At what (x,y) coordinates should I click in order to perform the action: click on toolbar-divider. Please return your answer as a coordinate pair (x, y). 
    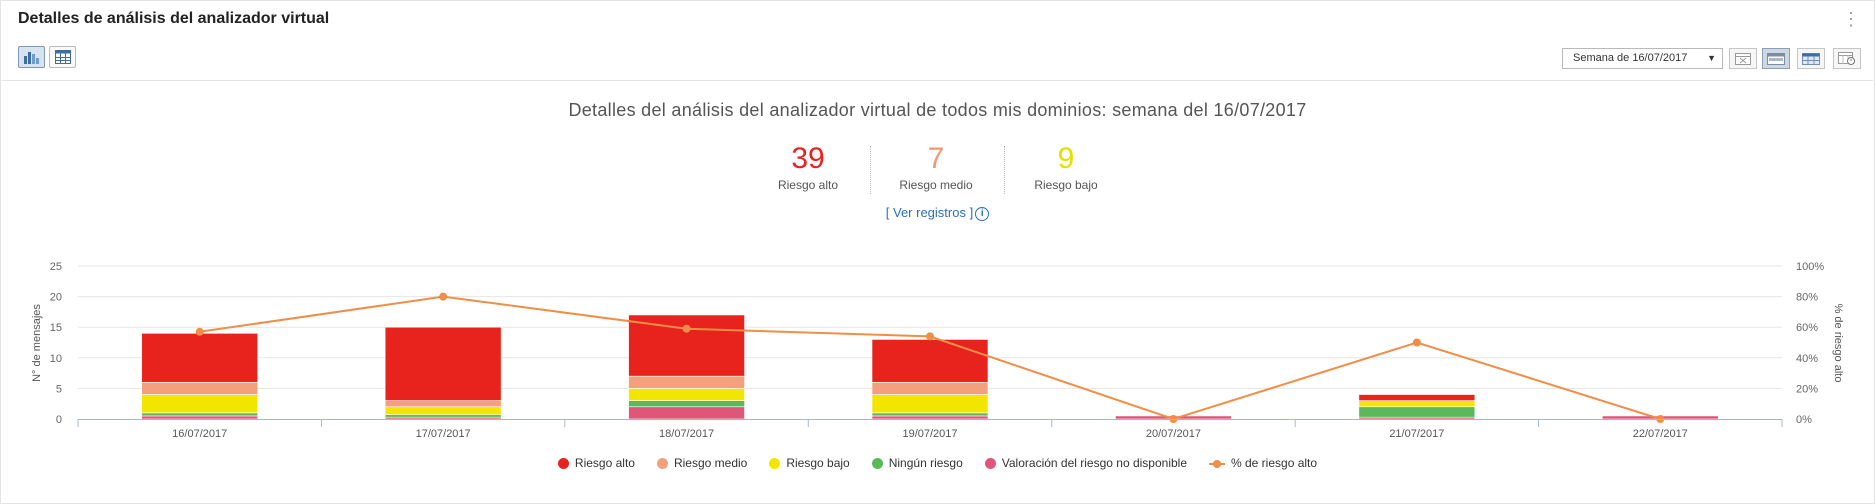
    Looking at the image, I should click on (937, 80).